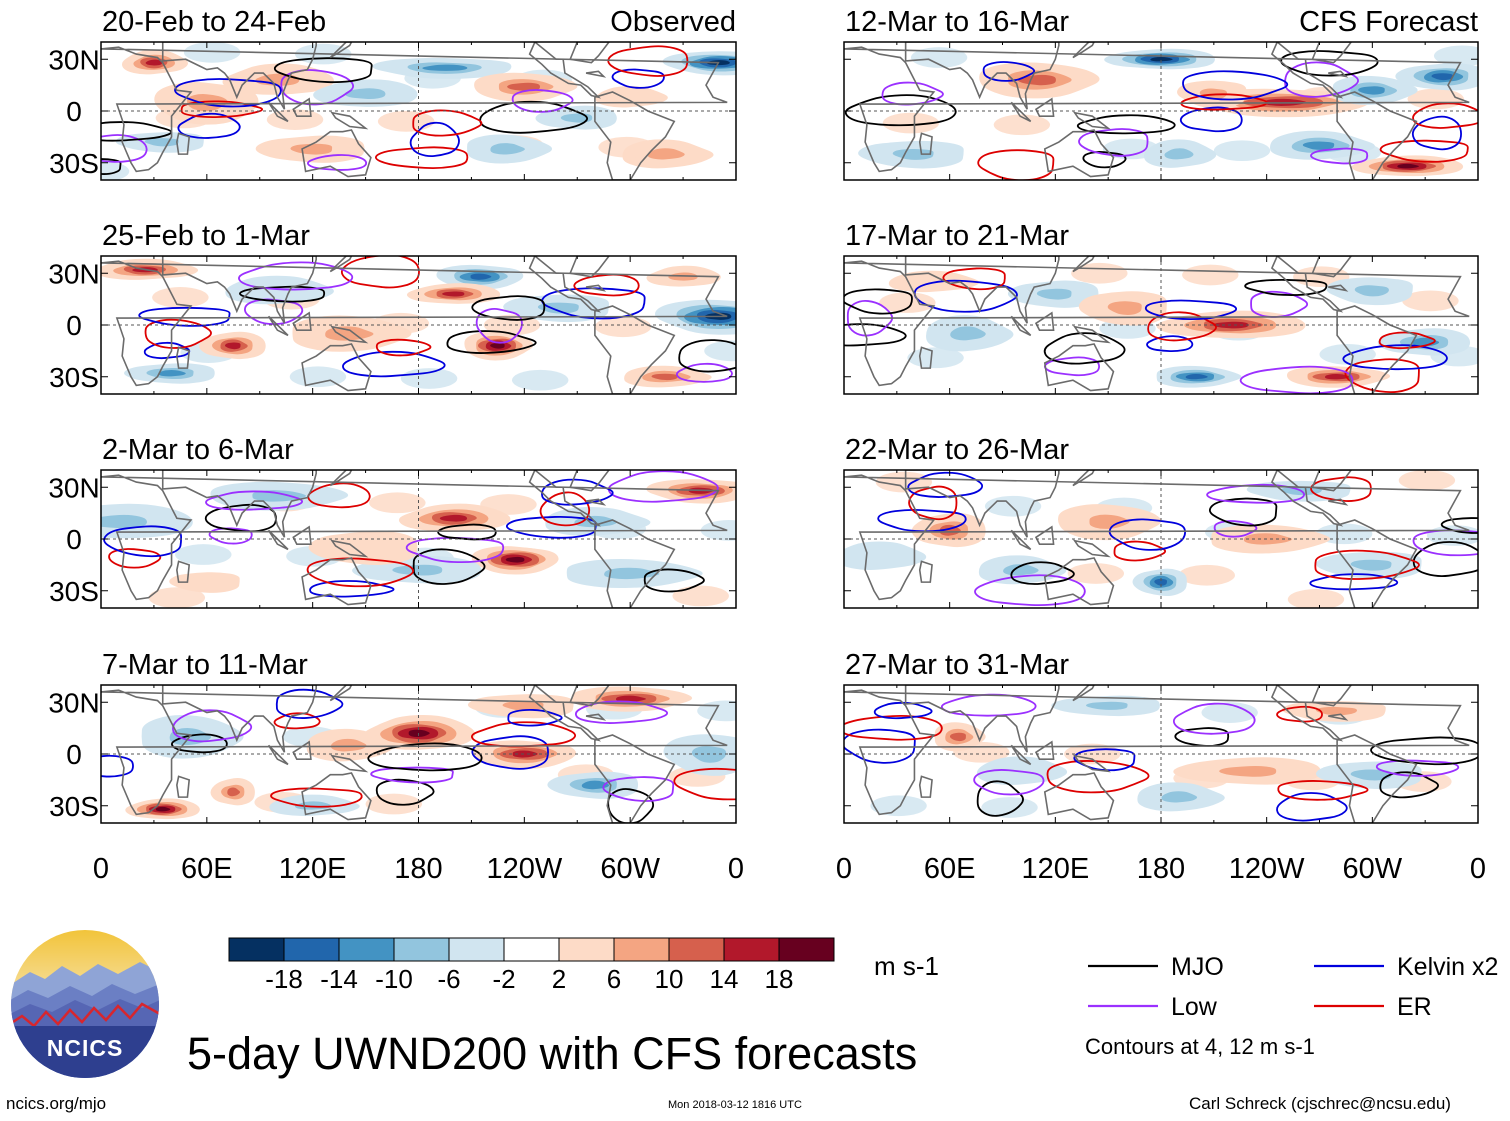 Image resolution: width=1510 pixels, height=1121 pixels. What do you see at coordinates (1267, 869) in the screenshot?
I see `x-tick-label: 120W` at bounding box center [1267, 869].